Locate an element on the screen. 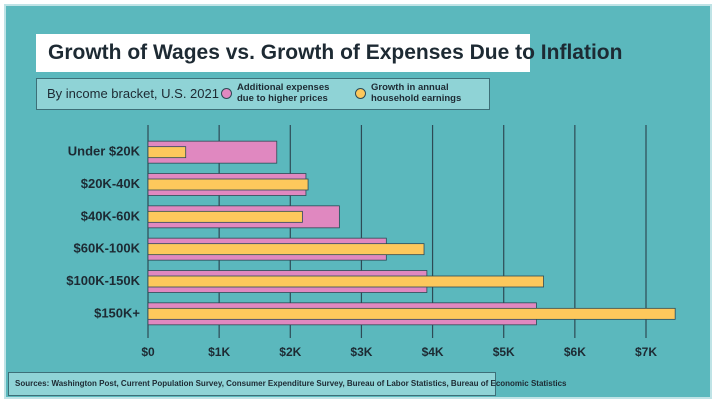 Image resolution: width=720 pixels, height=407 pixels. y-tick-label: $40K-60K is located at coordinates (111, 215).